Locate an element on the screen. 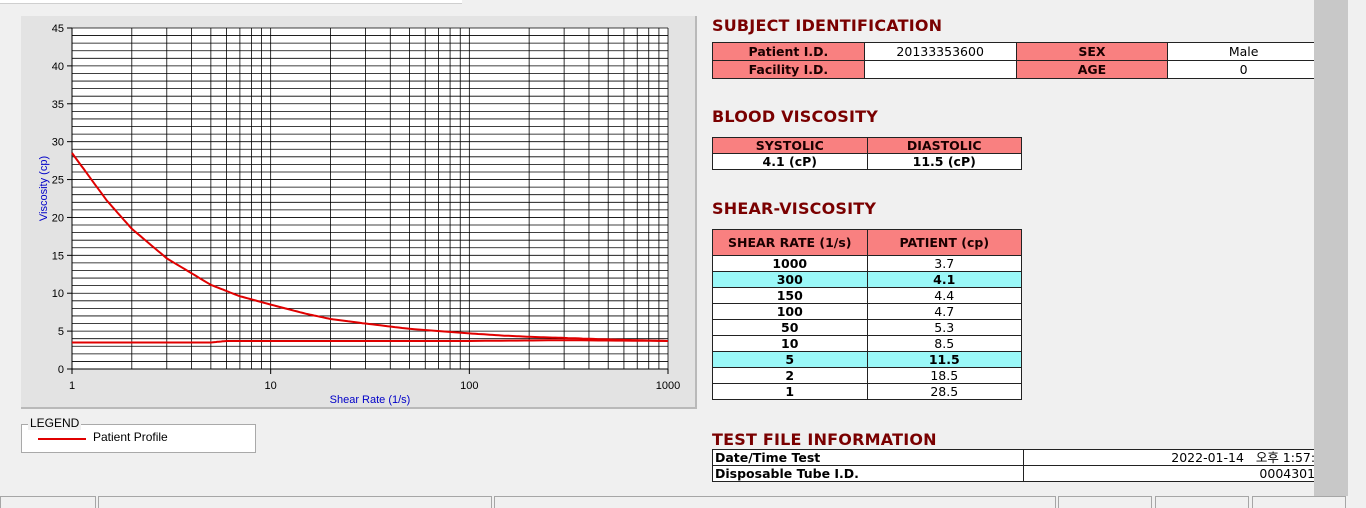 The image size is (1366, 508). y-tick-label: 0 is located at coordinates (61, 370).